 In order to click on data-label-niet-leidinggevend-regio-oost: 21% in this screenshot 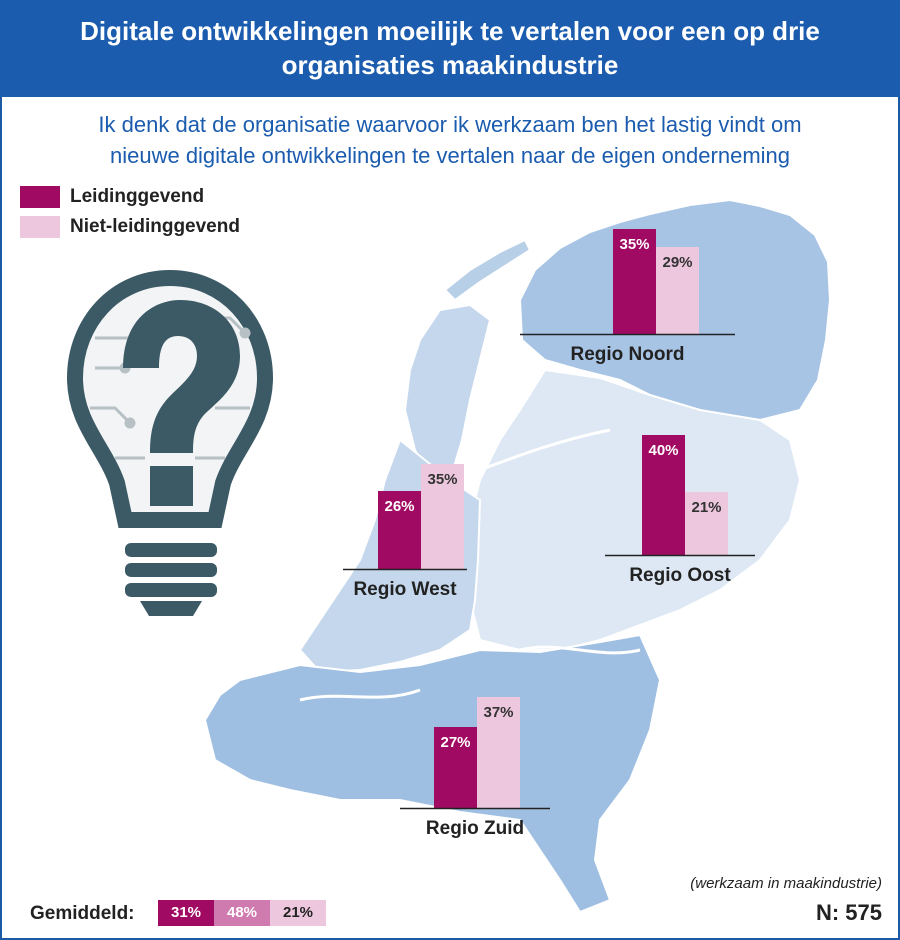, I will do `click(706, 507)`.